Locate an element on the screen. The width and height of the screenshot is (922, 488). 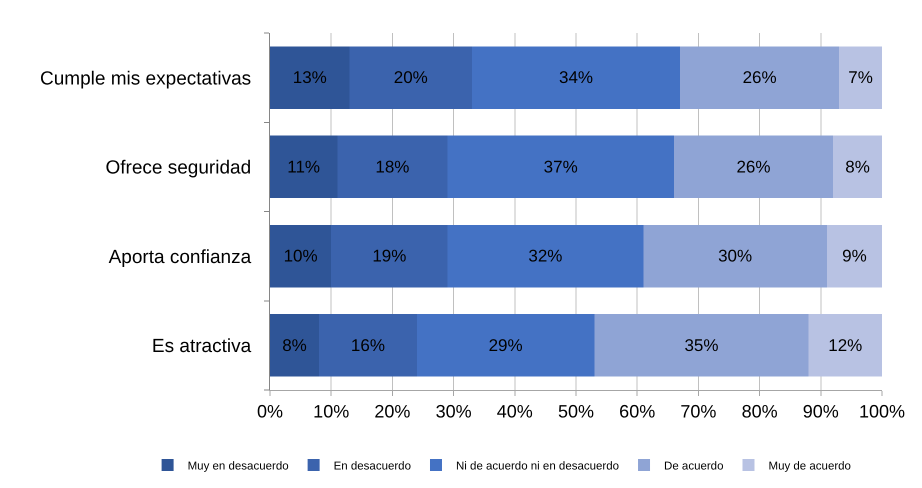
legend-label: De acuerdo is located at coordinates (694, 466).